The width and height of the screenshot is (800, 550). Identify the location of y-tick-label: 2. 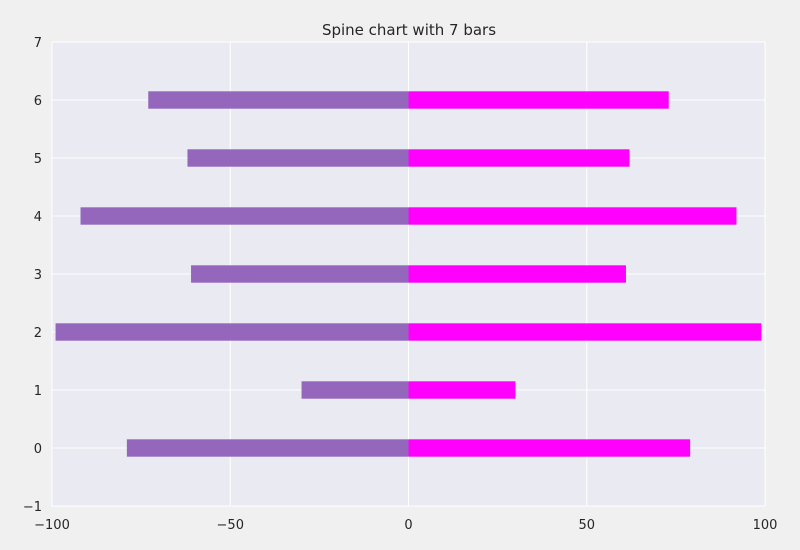
(38, 333).